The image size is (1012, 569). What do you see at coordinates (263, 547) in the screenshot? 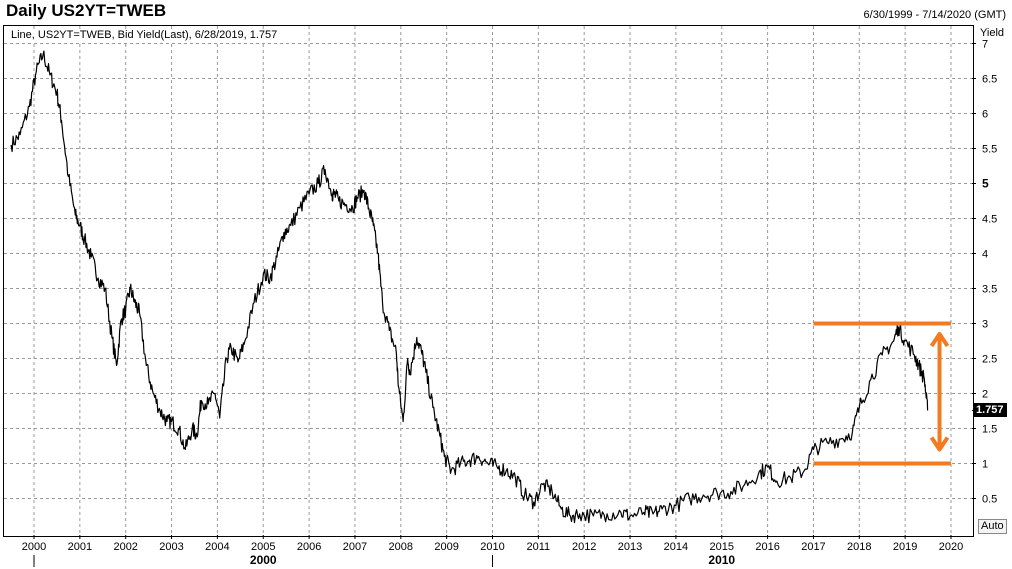
I see `x-tick-label: 2005` at bounding box center [263, 547].